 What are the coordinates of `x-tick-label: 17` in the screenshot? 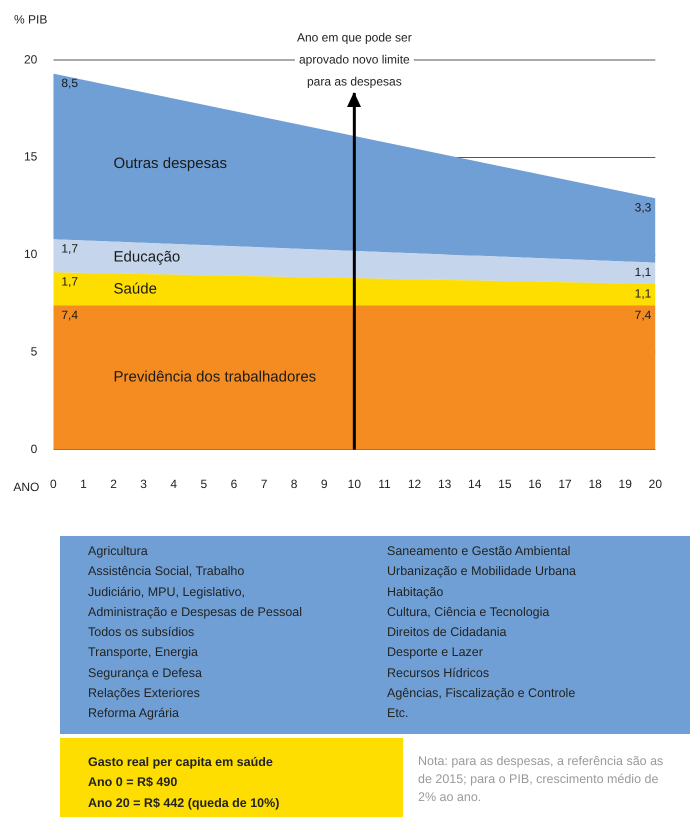 It's located at (565, 484).